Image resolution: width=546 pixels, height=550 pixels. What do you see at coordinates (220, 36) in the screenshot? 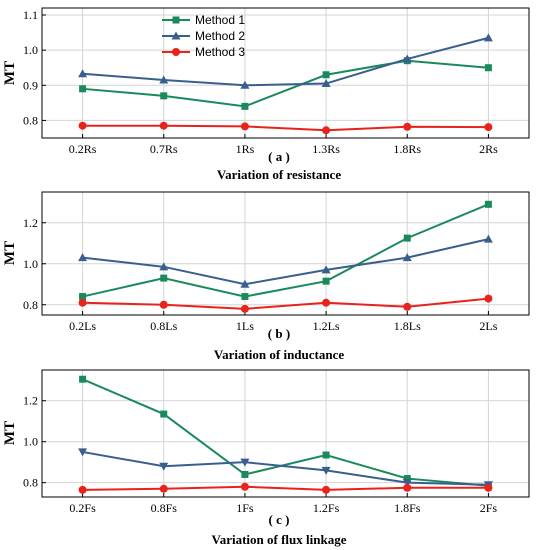
I see `legend-label-method-2: Method 2` at bounding box center [220, 36].